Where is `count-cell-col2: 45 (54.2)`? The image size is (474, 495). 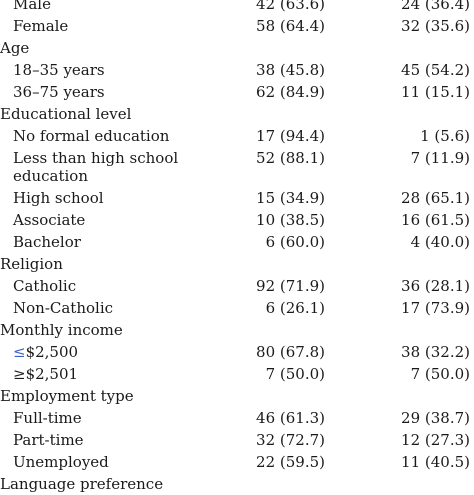
count-cell-col2: 45 (54.2) is located at coordinates (435, 70).